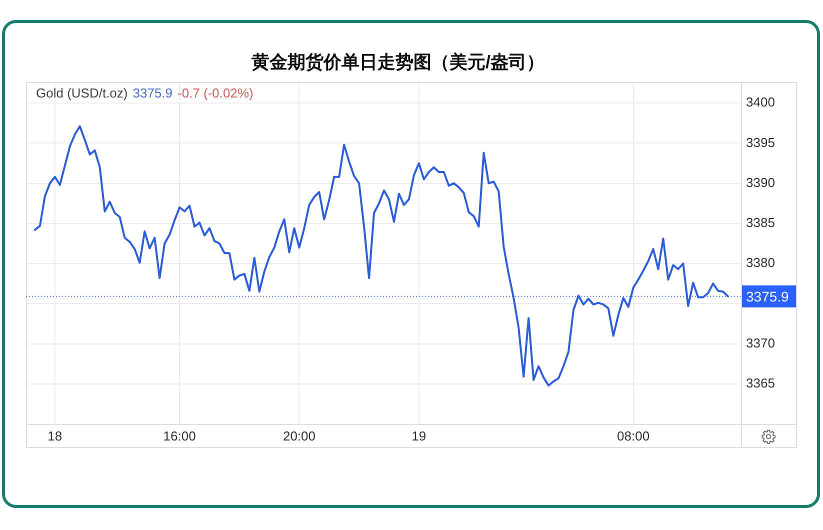  What do you see at coordinates (633, 436) in the screenshot?
I see `x-tick-label: 08:00` at bounding box center [633, 436].